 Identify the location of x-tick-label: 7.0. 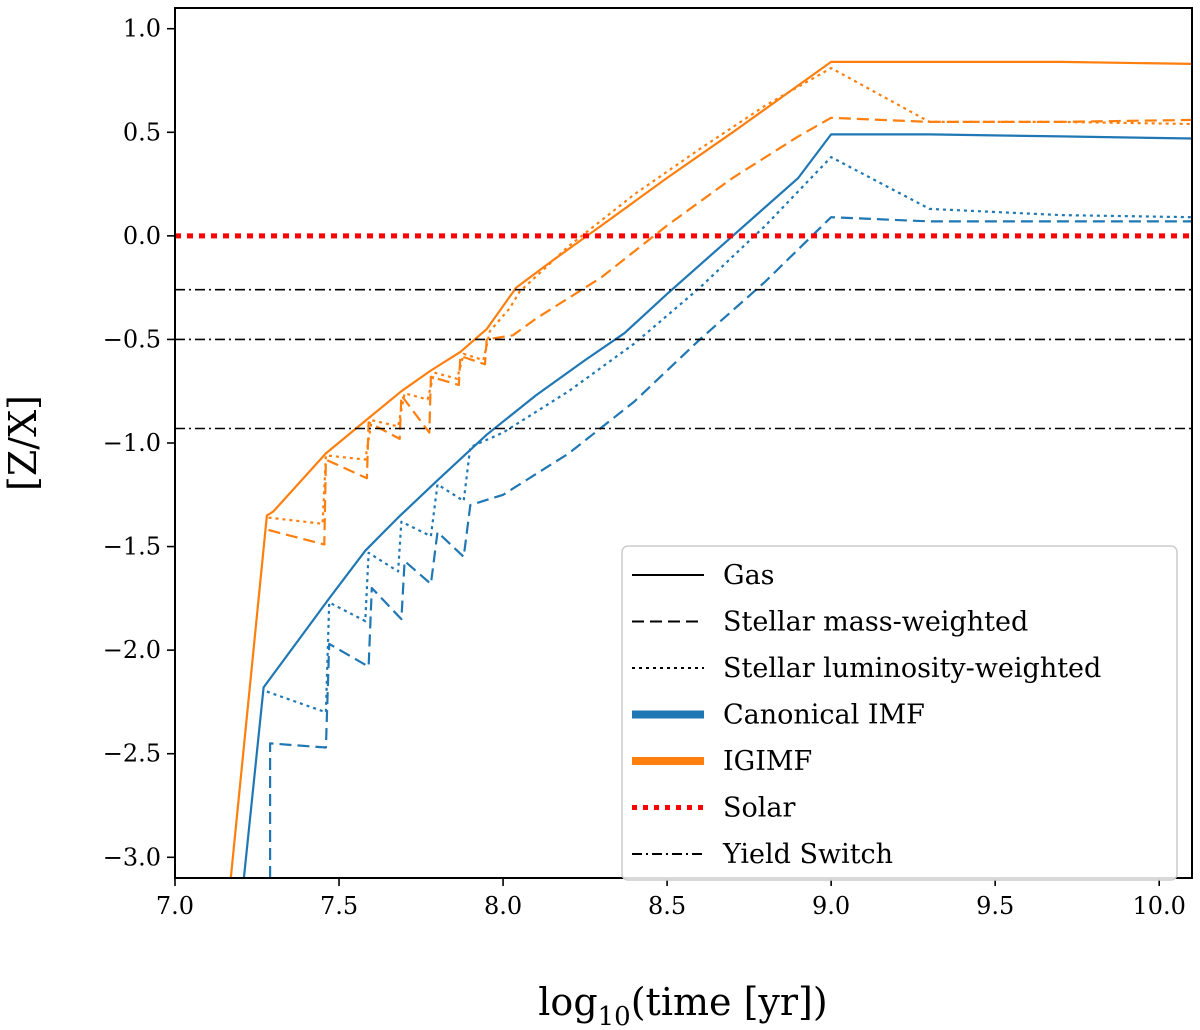
(175, 906).